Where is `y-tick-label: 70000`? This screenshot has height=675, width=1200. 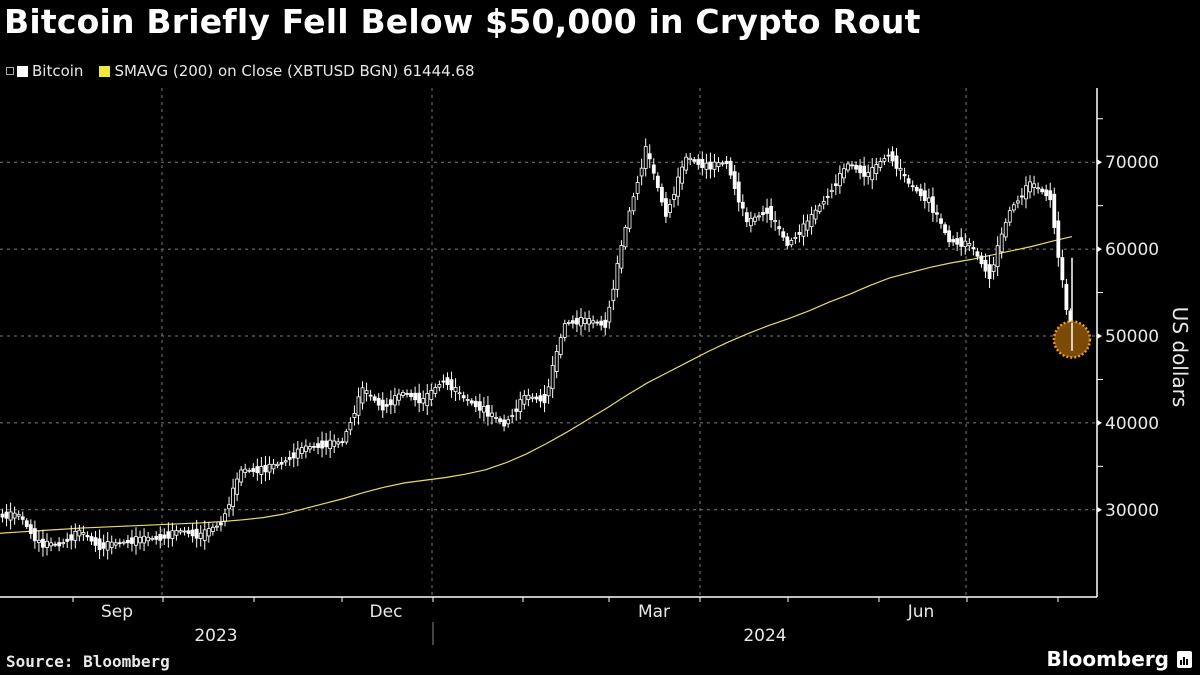
y-tick-label: 70000 is located at coordinates (1132, 163).